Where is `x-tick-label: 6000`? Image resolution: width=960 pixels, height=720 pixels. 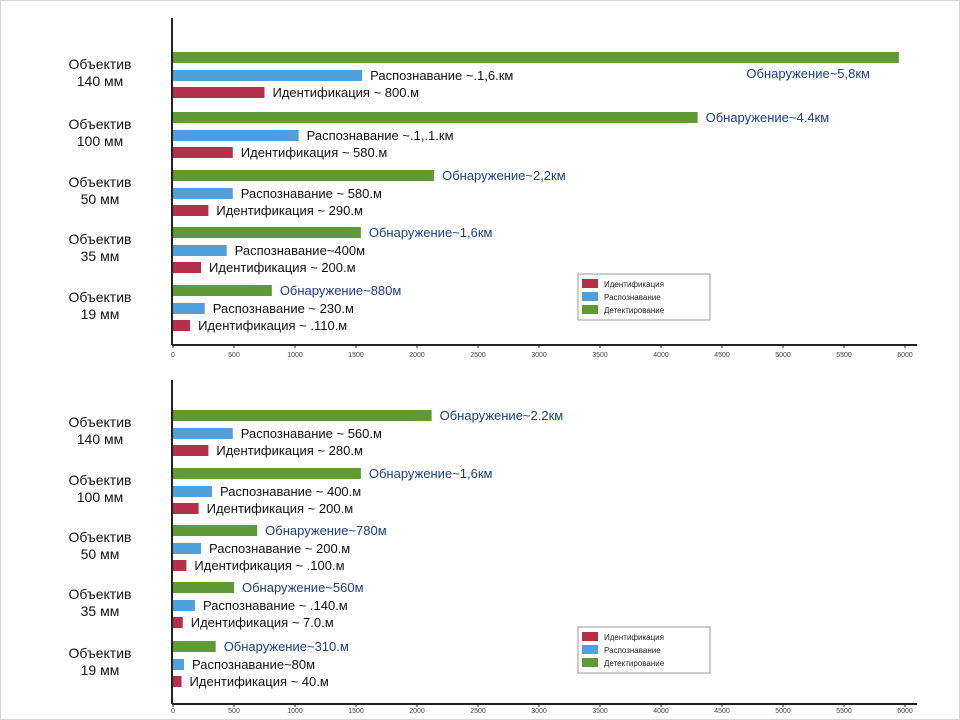 x-tick-label: 6000 is located at coordinates (905, 711).